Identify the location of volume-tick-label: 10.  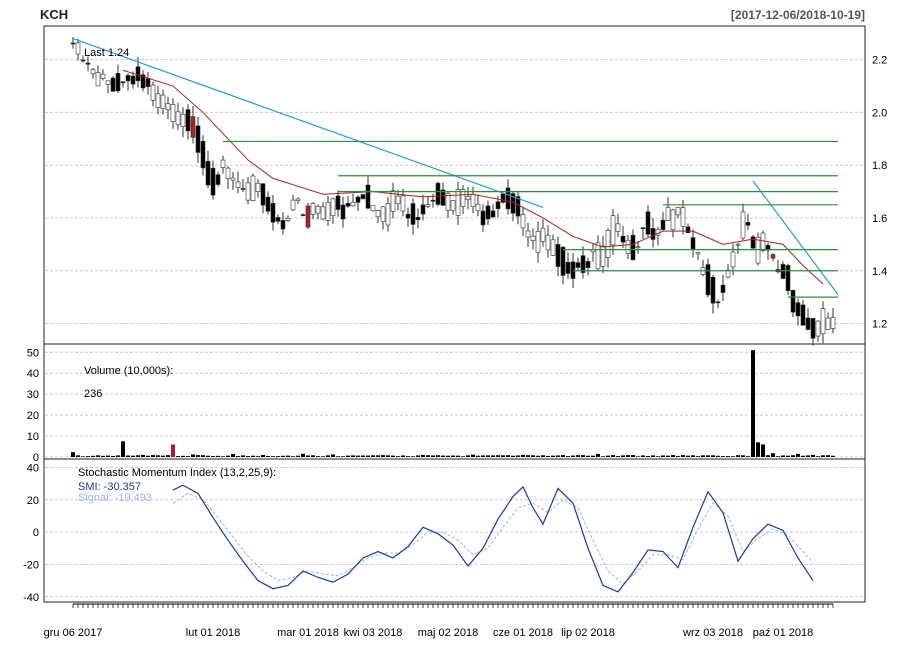
(33, 437).